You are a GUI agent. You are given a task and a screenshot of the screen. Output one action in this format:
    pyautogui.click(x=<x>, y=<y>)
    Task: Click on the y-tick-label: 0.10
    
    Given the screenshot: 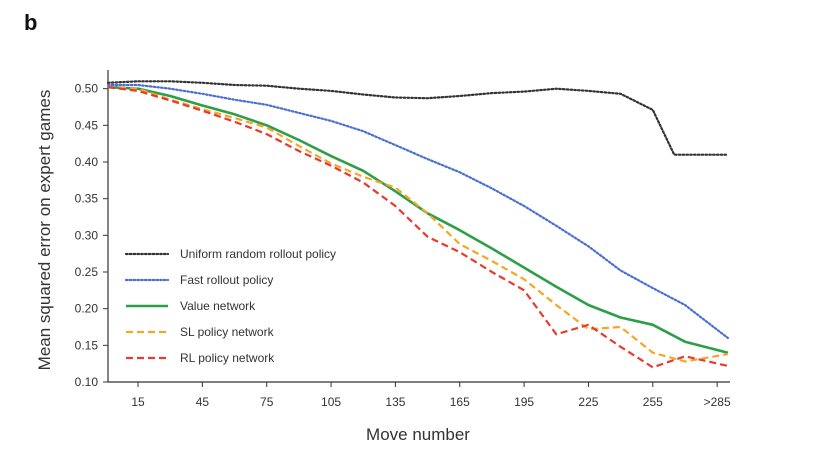 What is the action you would take?
    pyautogui.click(x=87, y=382)
    